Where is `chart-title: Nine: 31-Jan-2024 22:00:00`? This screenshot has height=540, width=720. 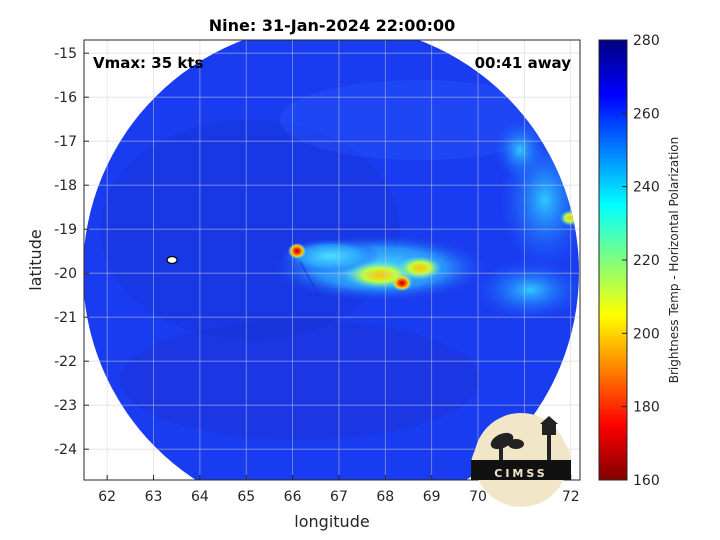 chart-title: Nine: 31-Jan-2024 22:00:00 is located at coordinates (332, 25).